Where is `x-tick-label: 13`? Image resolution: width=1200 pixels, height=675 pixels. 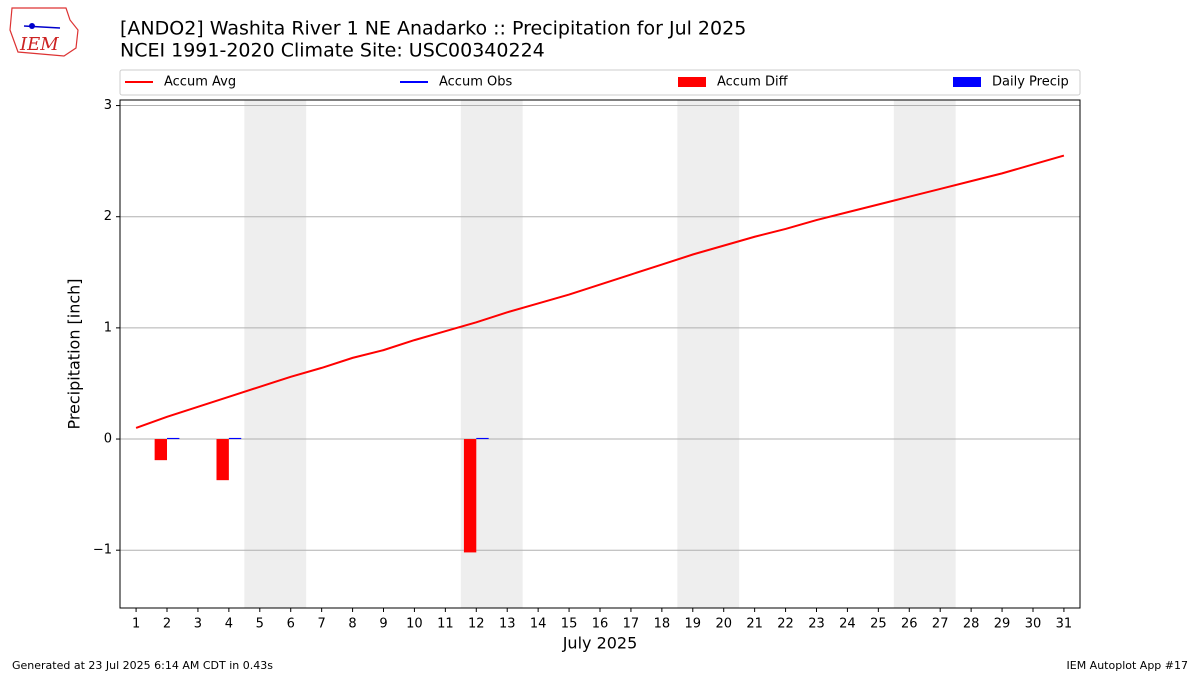 x-tick-label: 13 is located at coordinates (507, 624).